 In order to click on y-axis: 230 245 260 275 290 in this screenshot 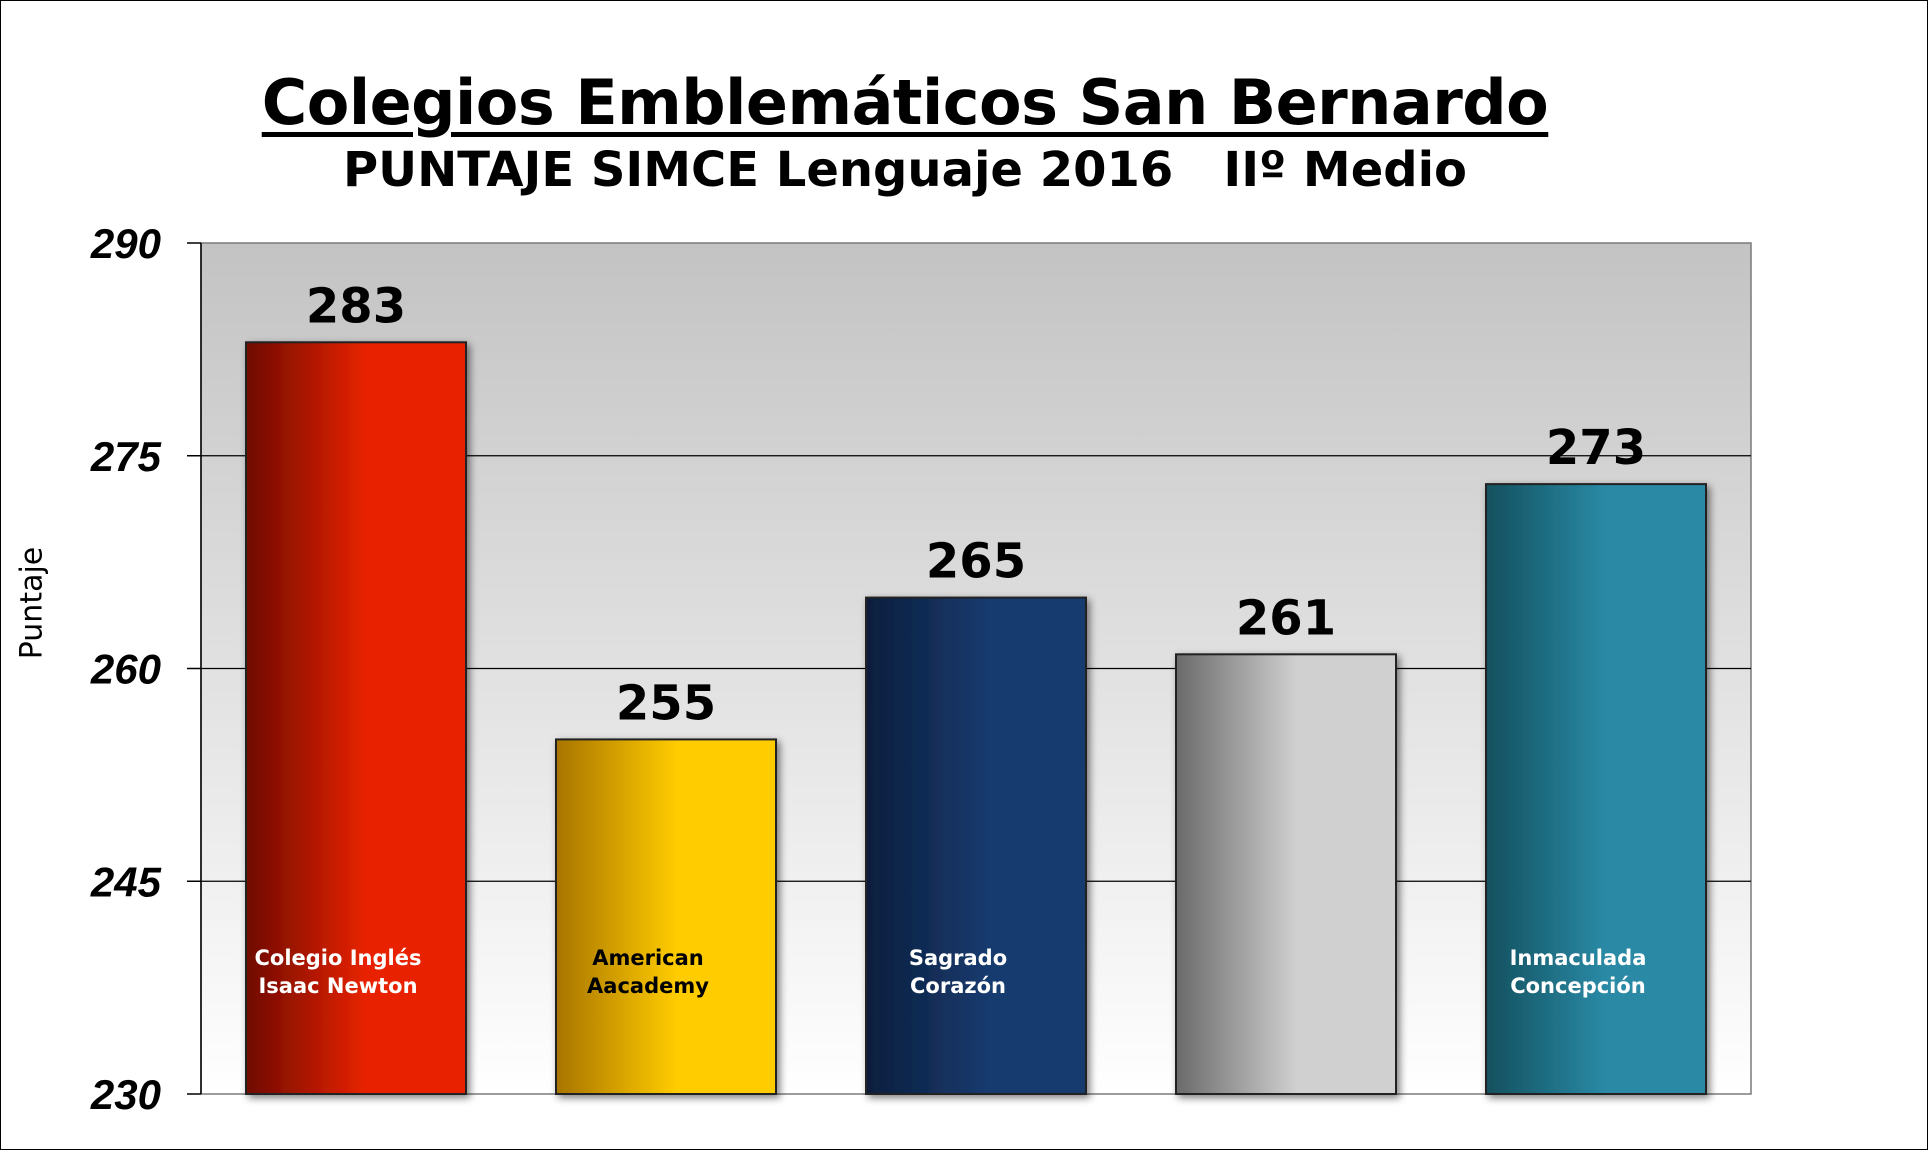, I will do `click(146, 669)`.